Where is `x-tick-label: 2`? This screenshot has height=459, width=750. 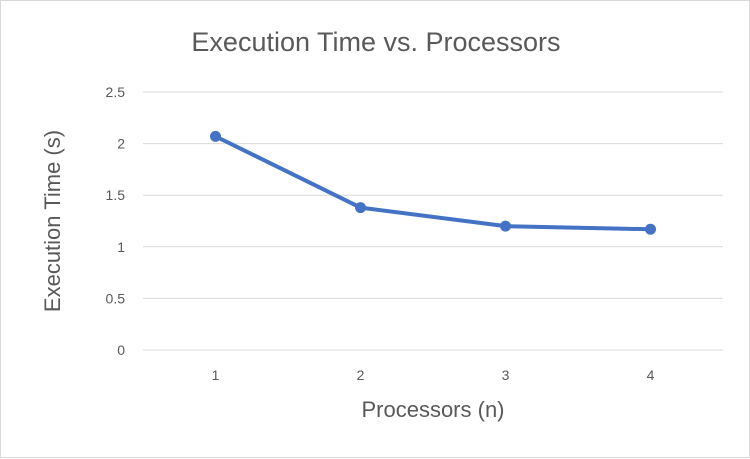 x-tick-label: 2 is located at coordinates (361, 375).